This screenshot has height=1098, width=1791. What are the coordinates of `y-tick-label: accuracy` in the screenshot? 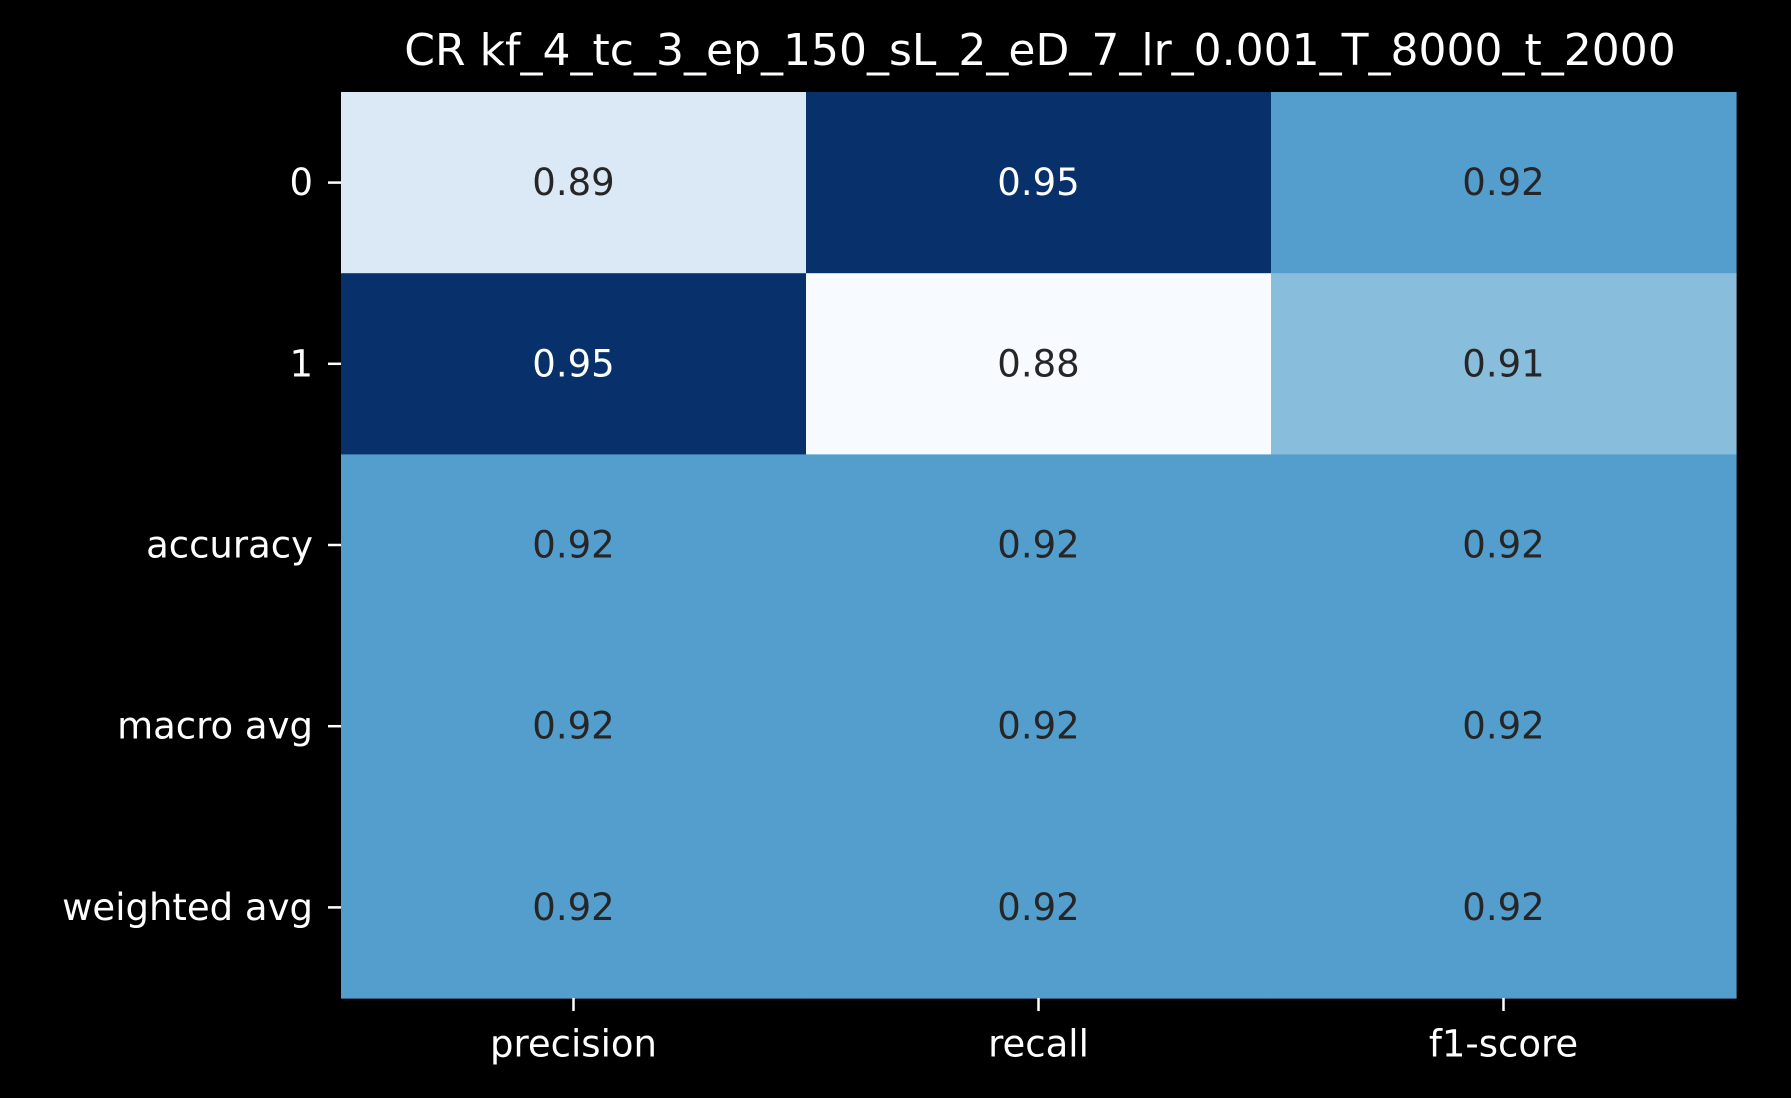 It's located at (229, 545).